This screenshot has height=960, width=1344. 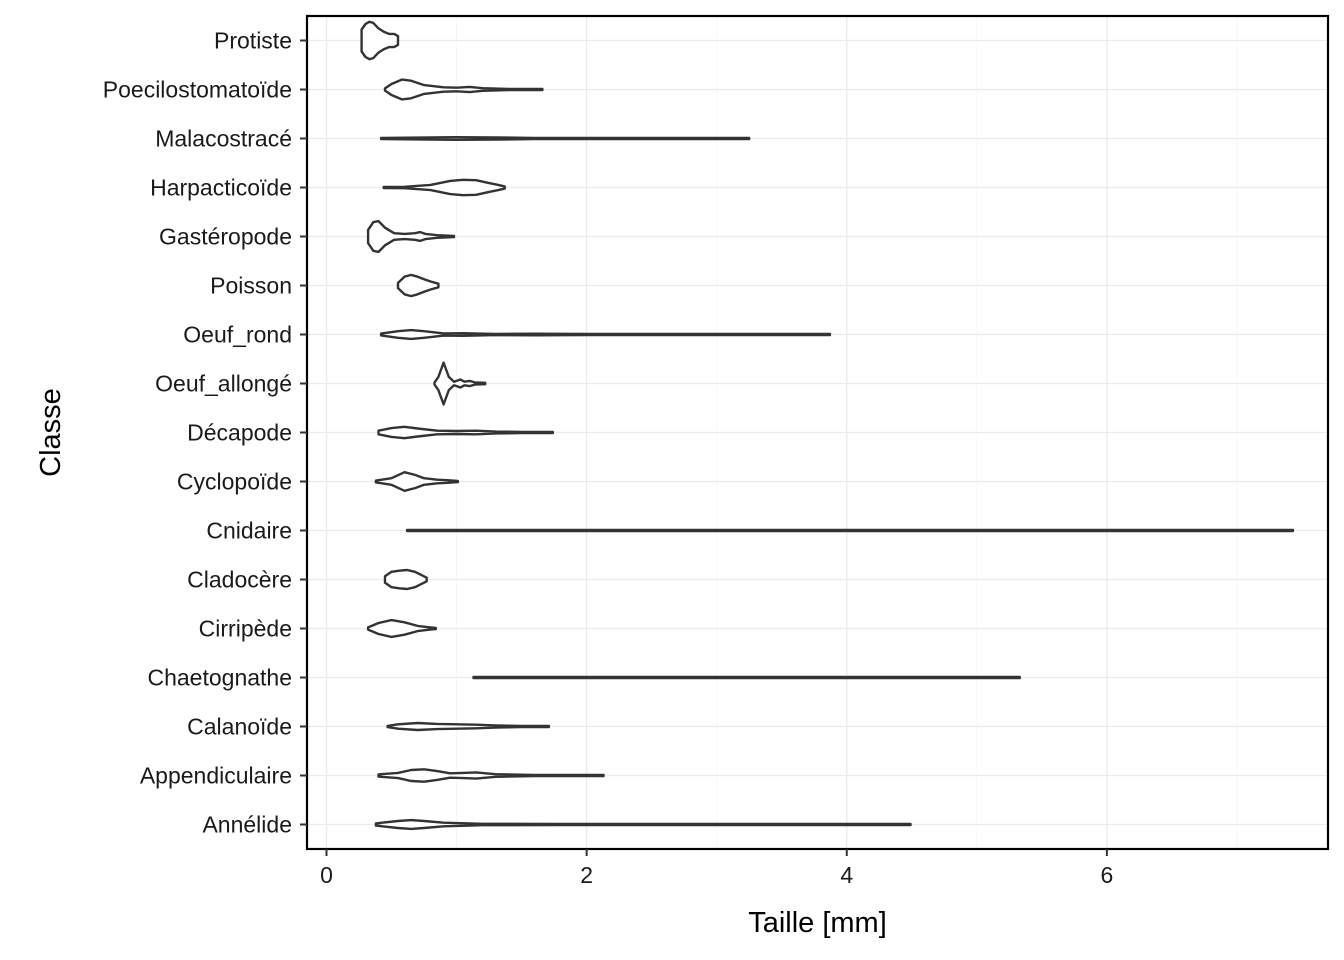 I want to click on y-tick-label: Poisson, so click(x=251, y=286).